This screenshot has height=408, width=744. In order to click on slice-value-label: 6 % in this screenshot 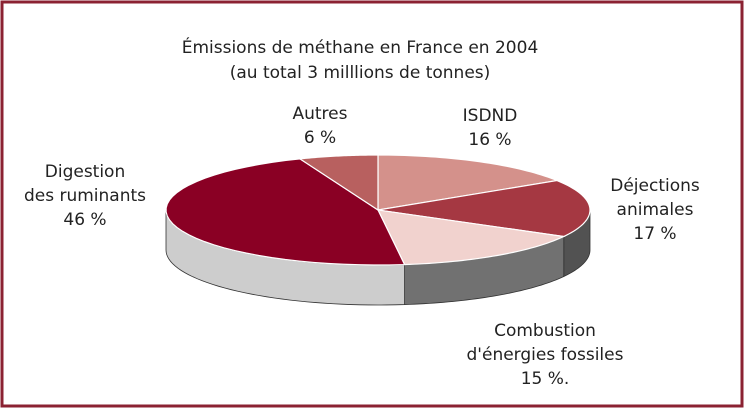, I will do `click(320, 138)`.